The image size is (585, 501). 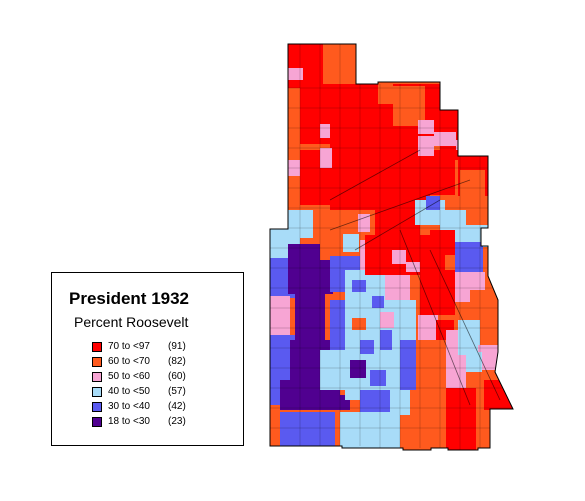 I want to click on legend-item: 40 to <50 (57), so click(x=139, y=391).